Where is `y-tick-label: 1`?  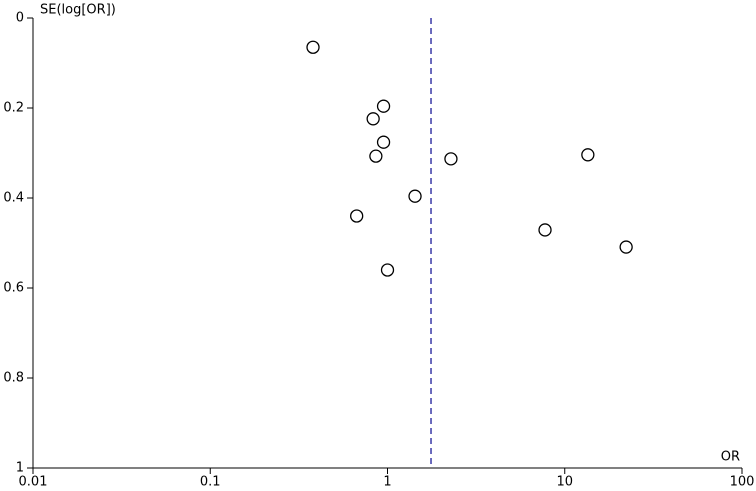 y-tick-label: 1 is located at coordinates (20, 468).